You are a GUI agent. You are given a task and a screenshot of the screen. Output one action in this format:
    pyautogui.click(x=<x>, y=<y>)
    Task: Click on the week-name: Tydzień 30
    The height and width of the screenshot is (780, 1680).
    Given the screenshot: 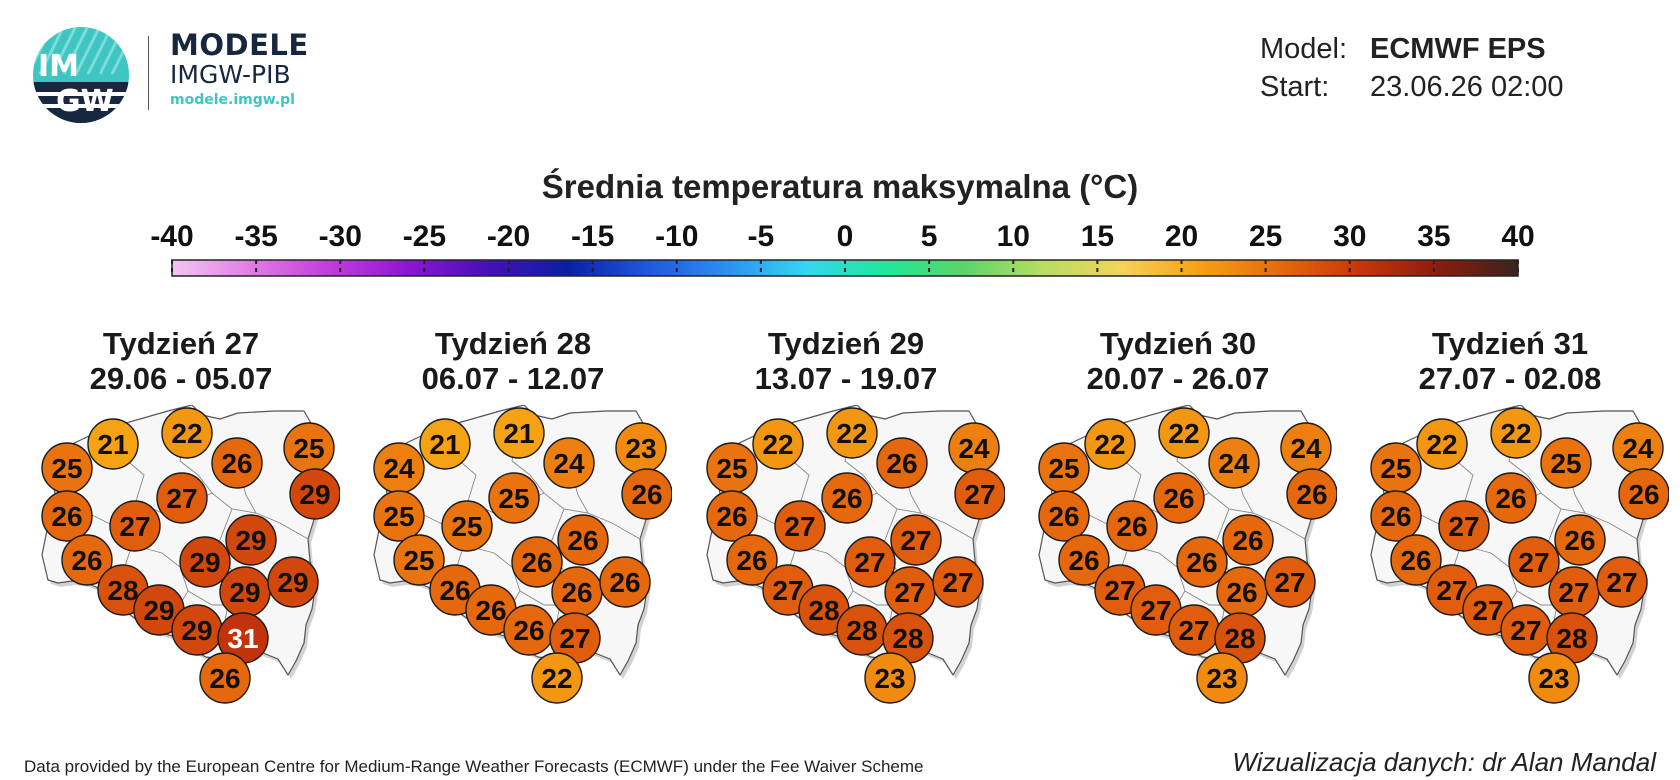 What is the action you would take?
    pyautogui.click(x=1178, y=343)
    